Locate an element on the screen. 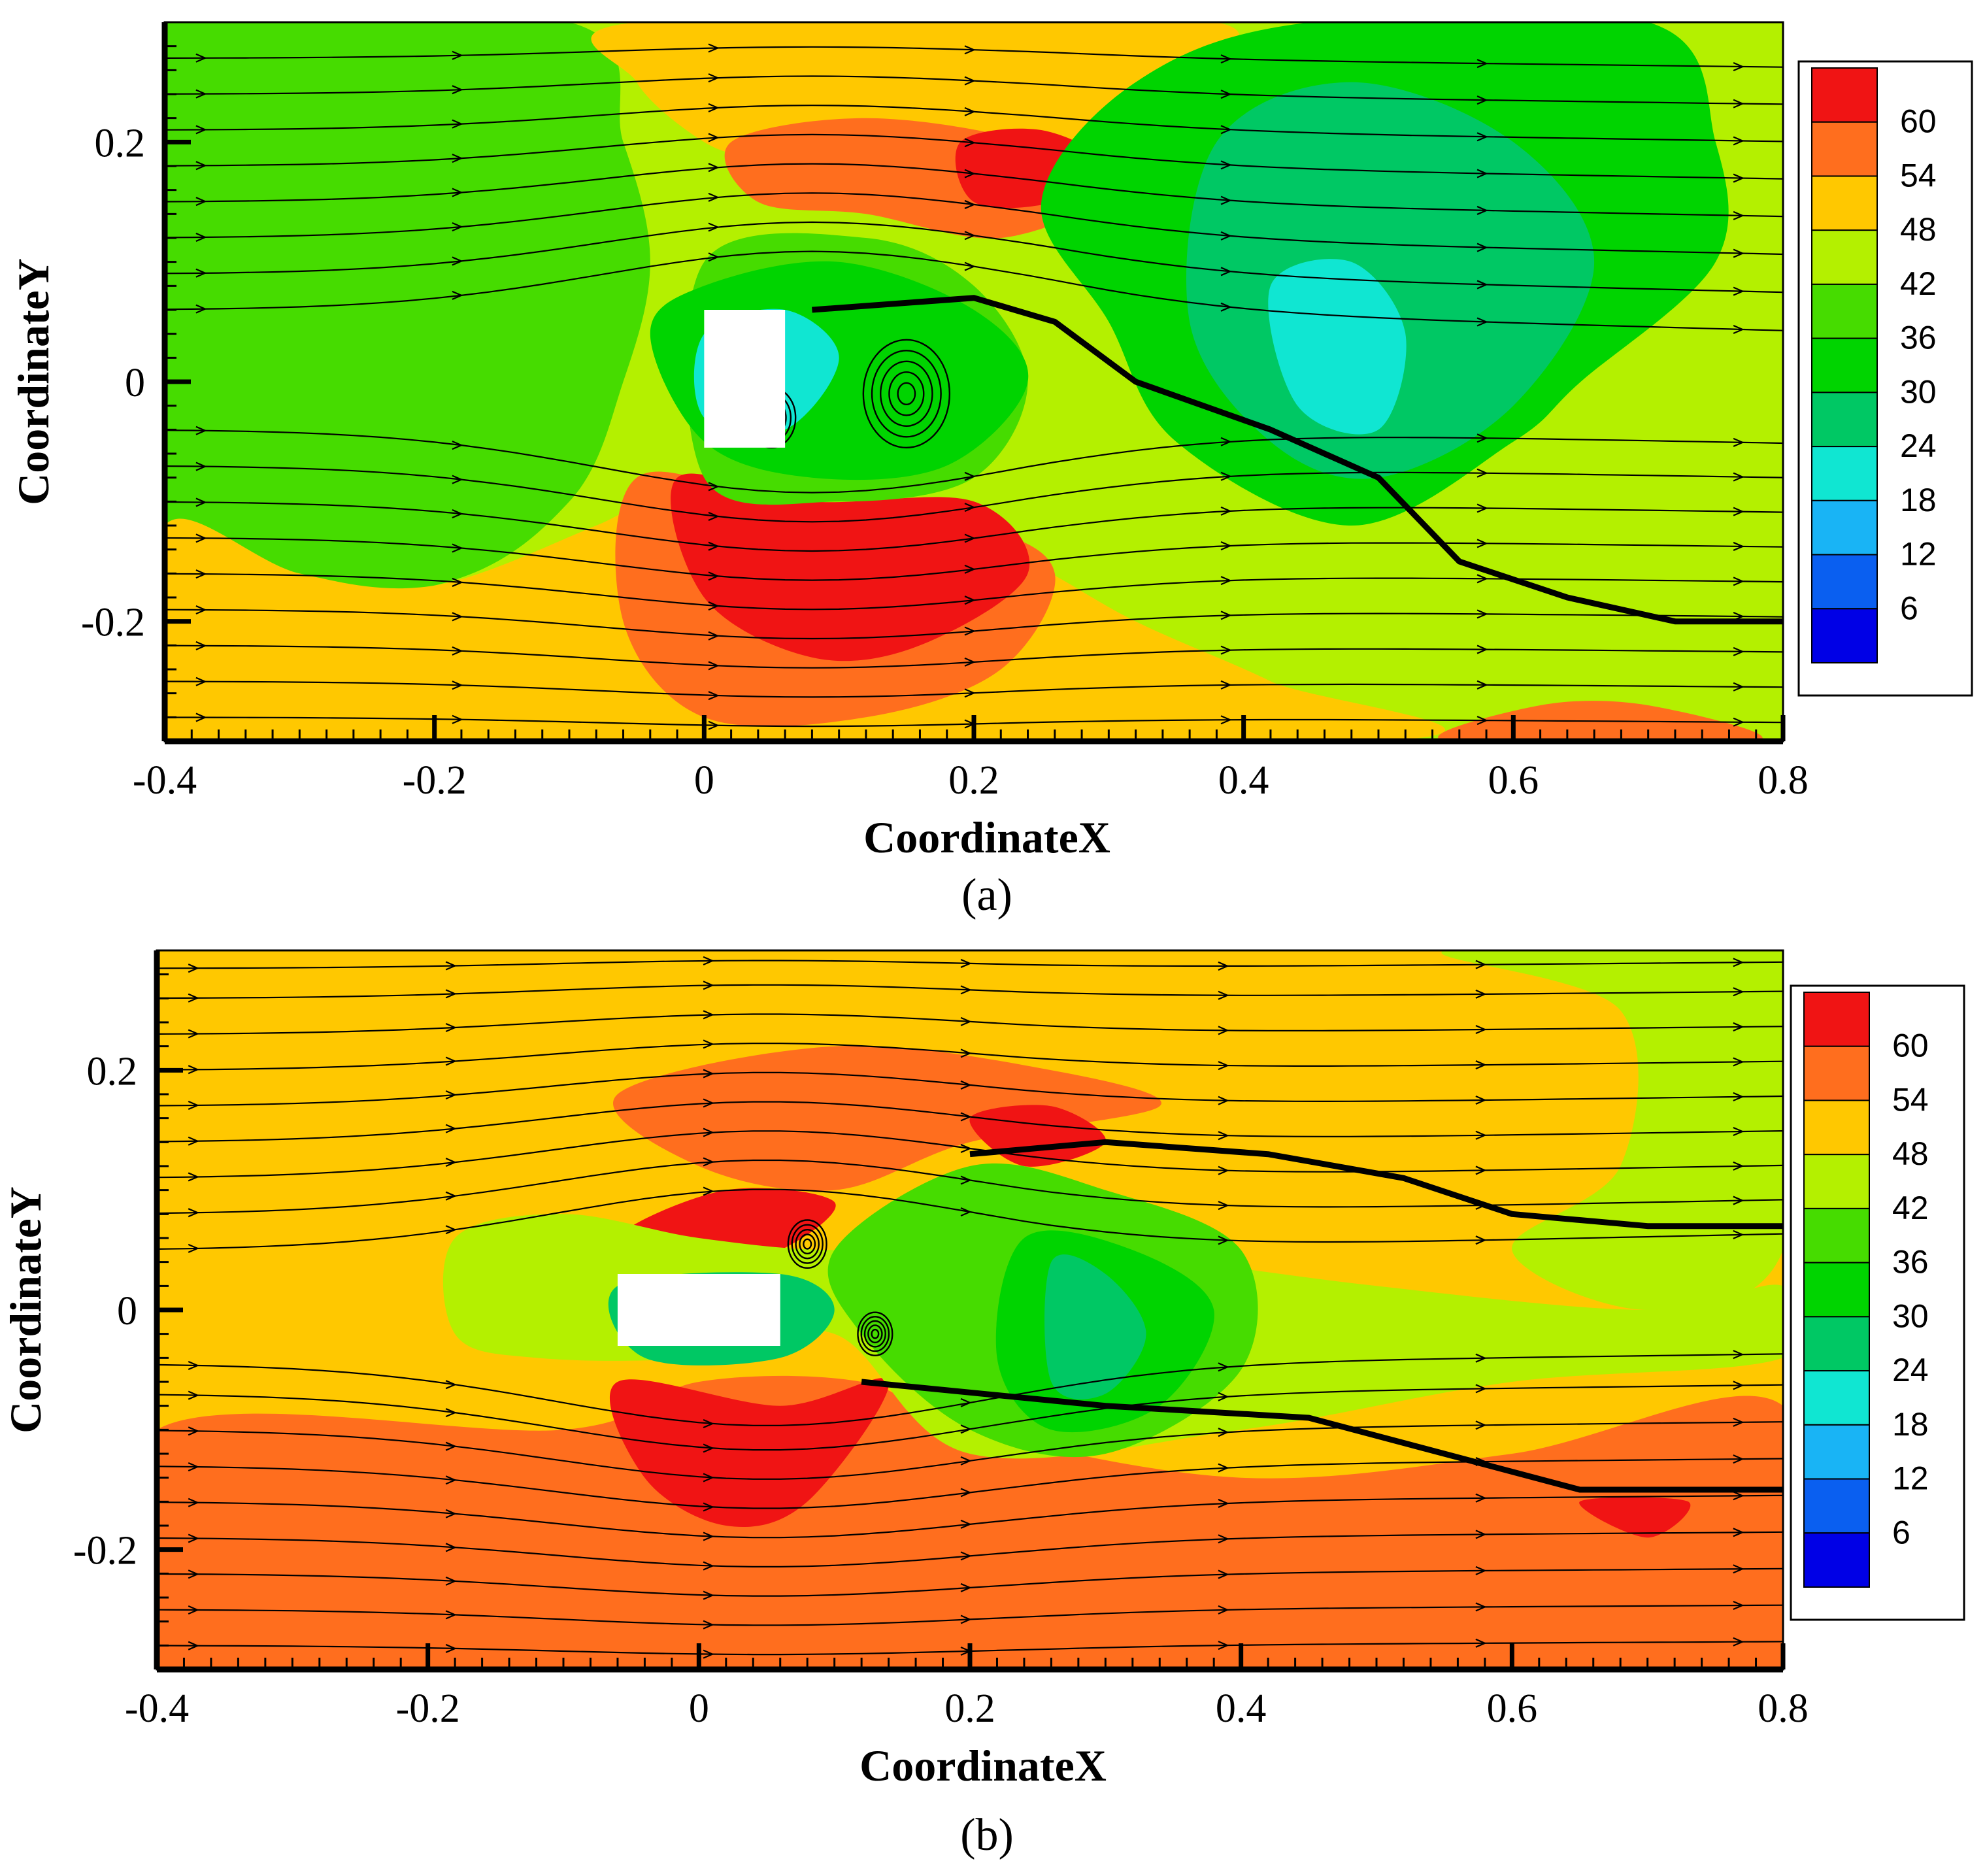 The width and height of the screenshot is (1985, 1876). y-tick-label: 0 is located at coordinates (135, 383).